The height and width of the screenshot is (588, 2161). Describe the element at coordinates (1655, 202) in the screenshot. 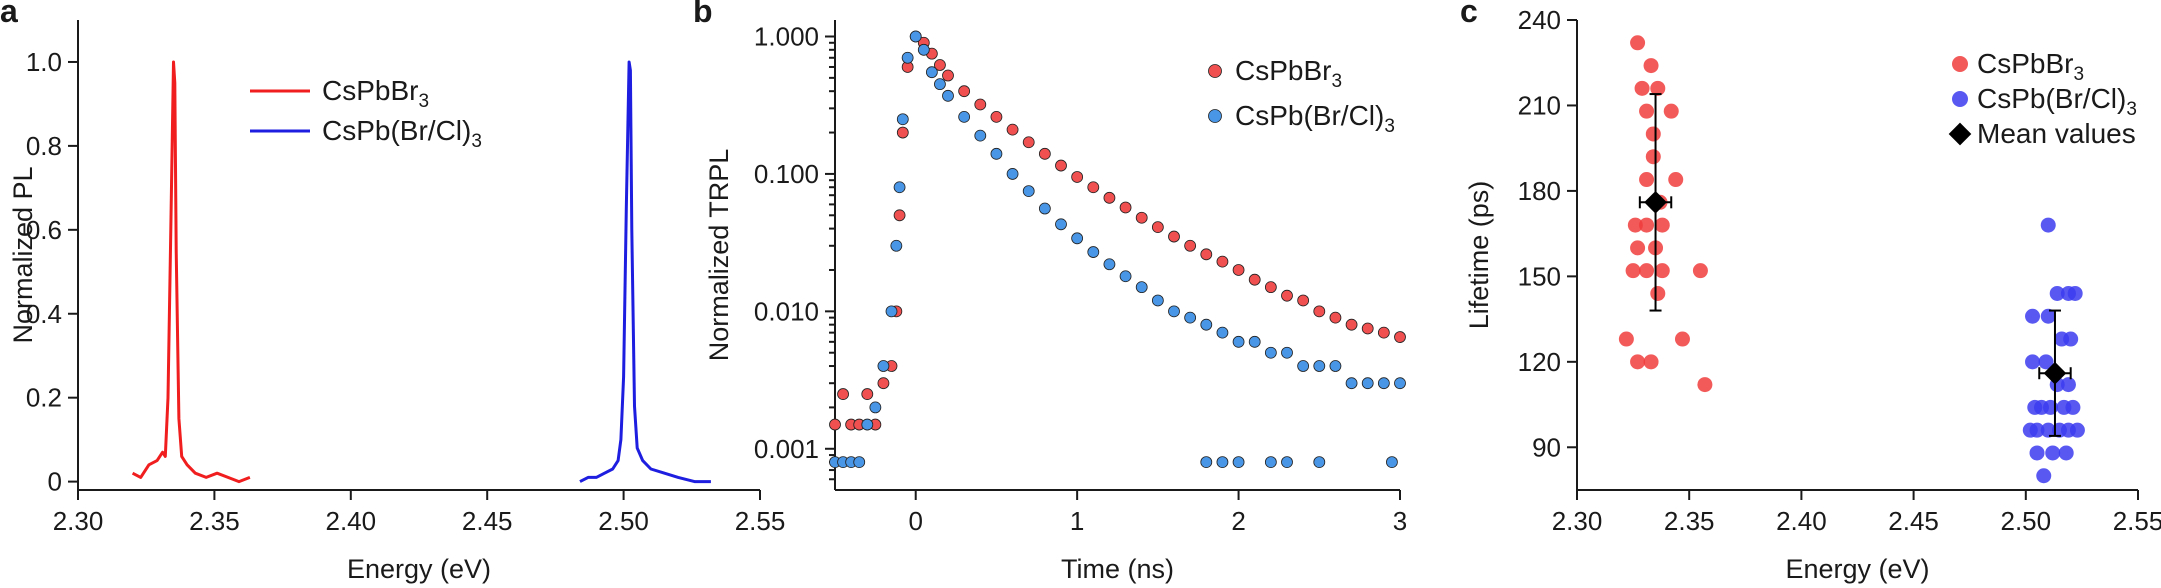

I see `mean-marker` at that location.